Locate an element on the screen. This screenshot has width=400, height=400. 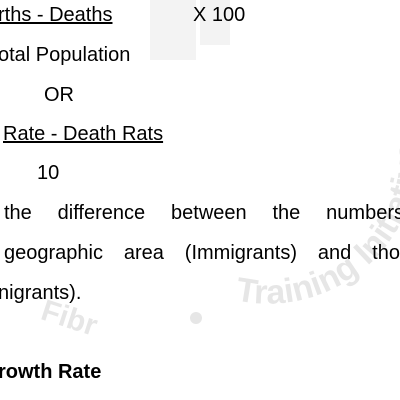
paragraph-line-2: geographic area (Immigrants) and tho is located at coordinates (202, 253).